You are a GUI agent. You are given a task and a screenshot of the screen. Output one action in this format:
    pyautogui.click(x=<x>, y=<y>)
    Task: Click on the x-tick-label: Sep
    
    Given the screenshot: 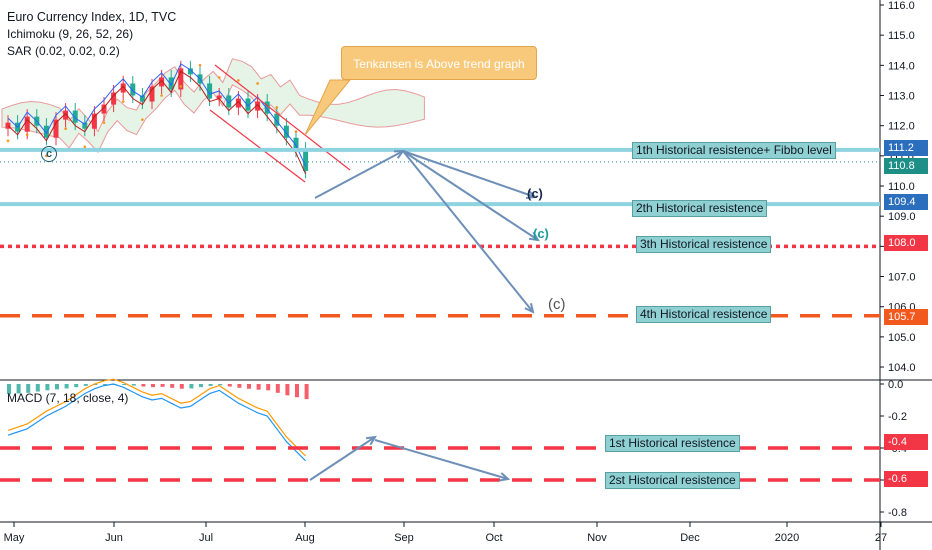 What is the action you would take?
    pyautogui.click(x=404, y=538)
    